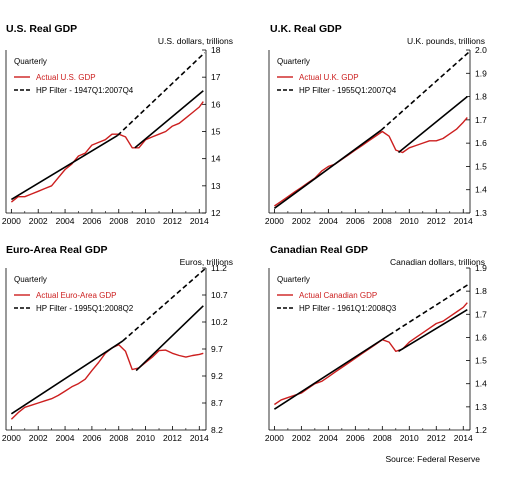 The height and width of the screenshot is (479, 508). Describe the element at coordinates (436, 438) in the screenshot. I see `canada-x-tick-label: 2012` at that location.